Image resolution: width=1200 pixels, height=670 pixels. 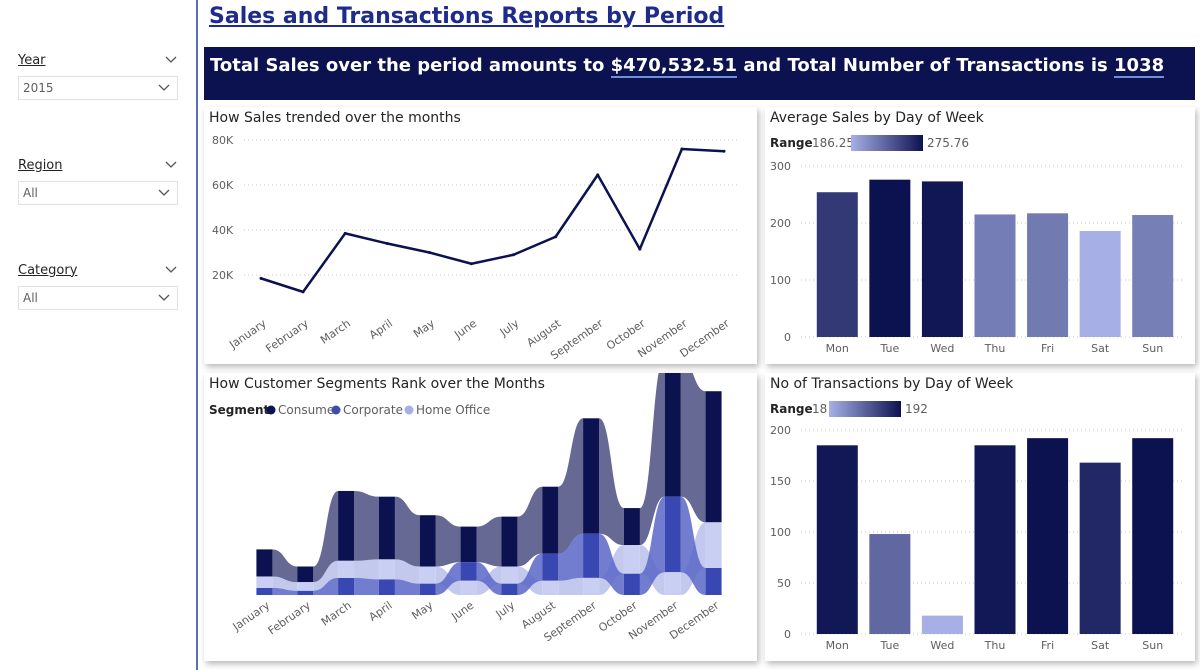 I want to click on sales-line, so click(x=492, y=220).